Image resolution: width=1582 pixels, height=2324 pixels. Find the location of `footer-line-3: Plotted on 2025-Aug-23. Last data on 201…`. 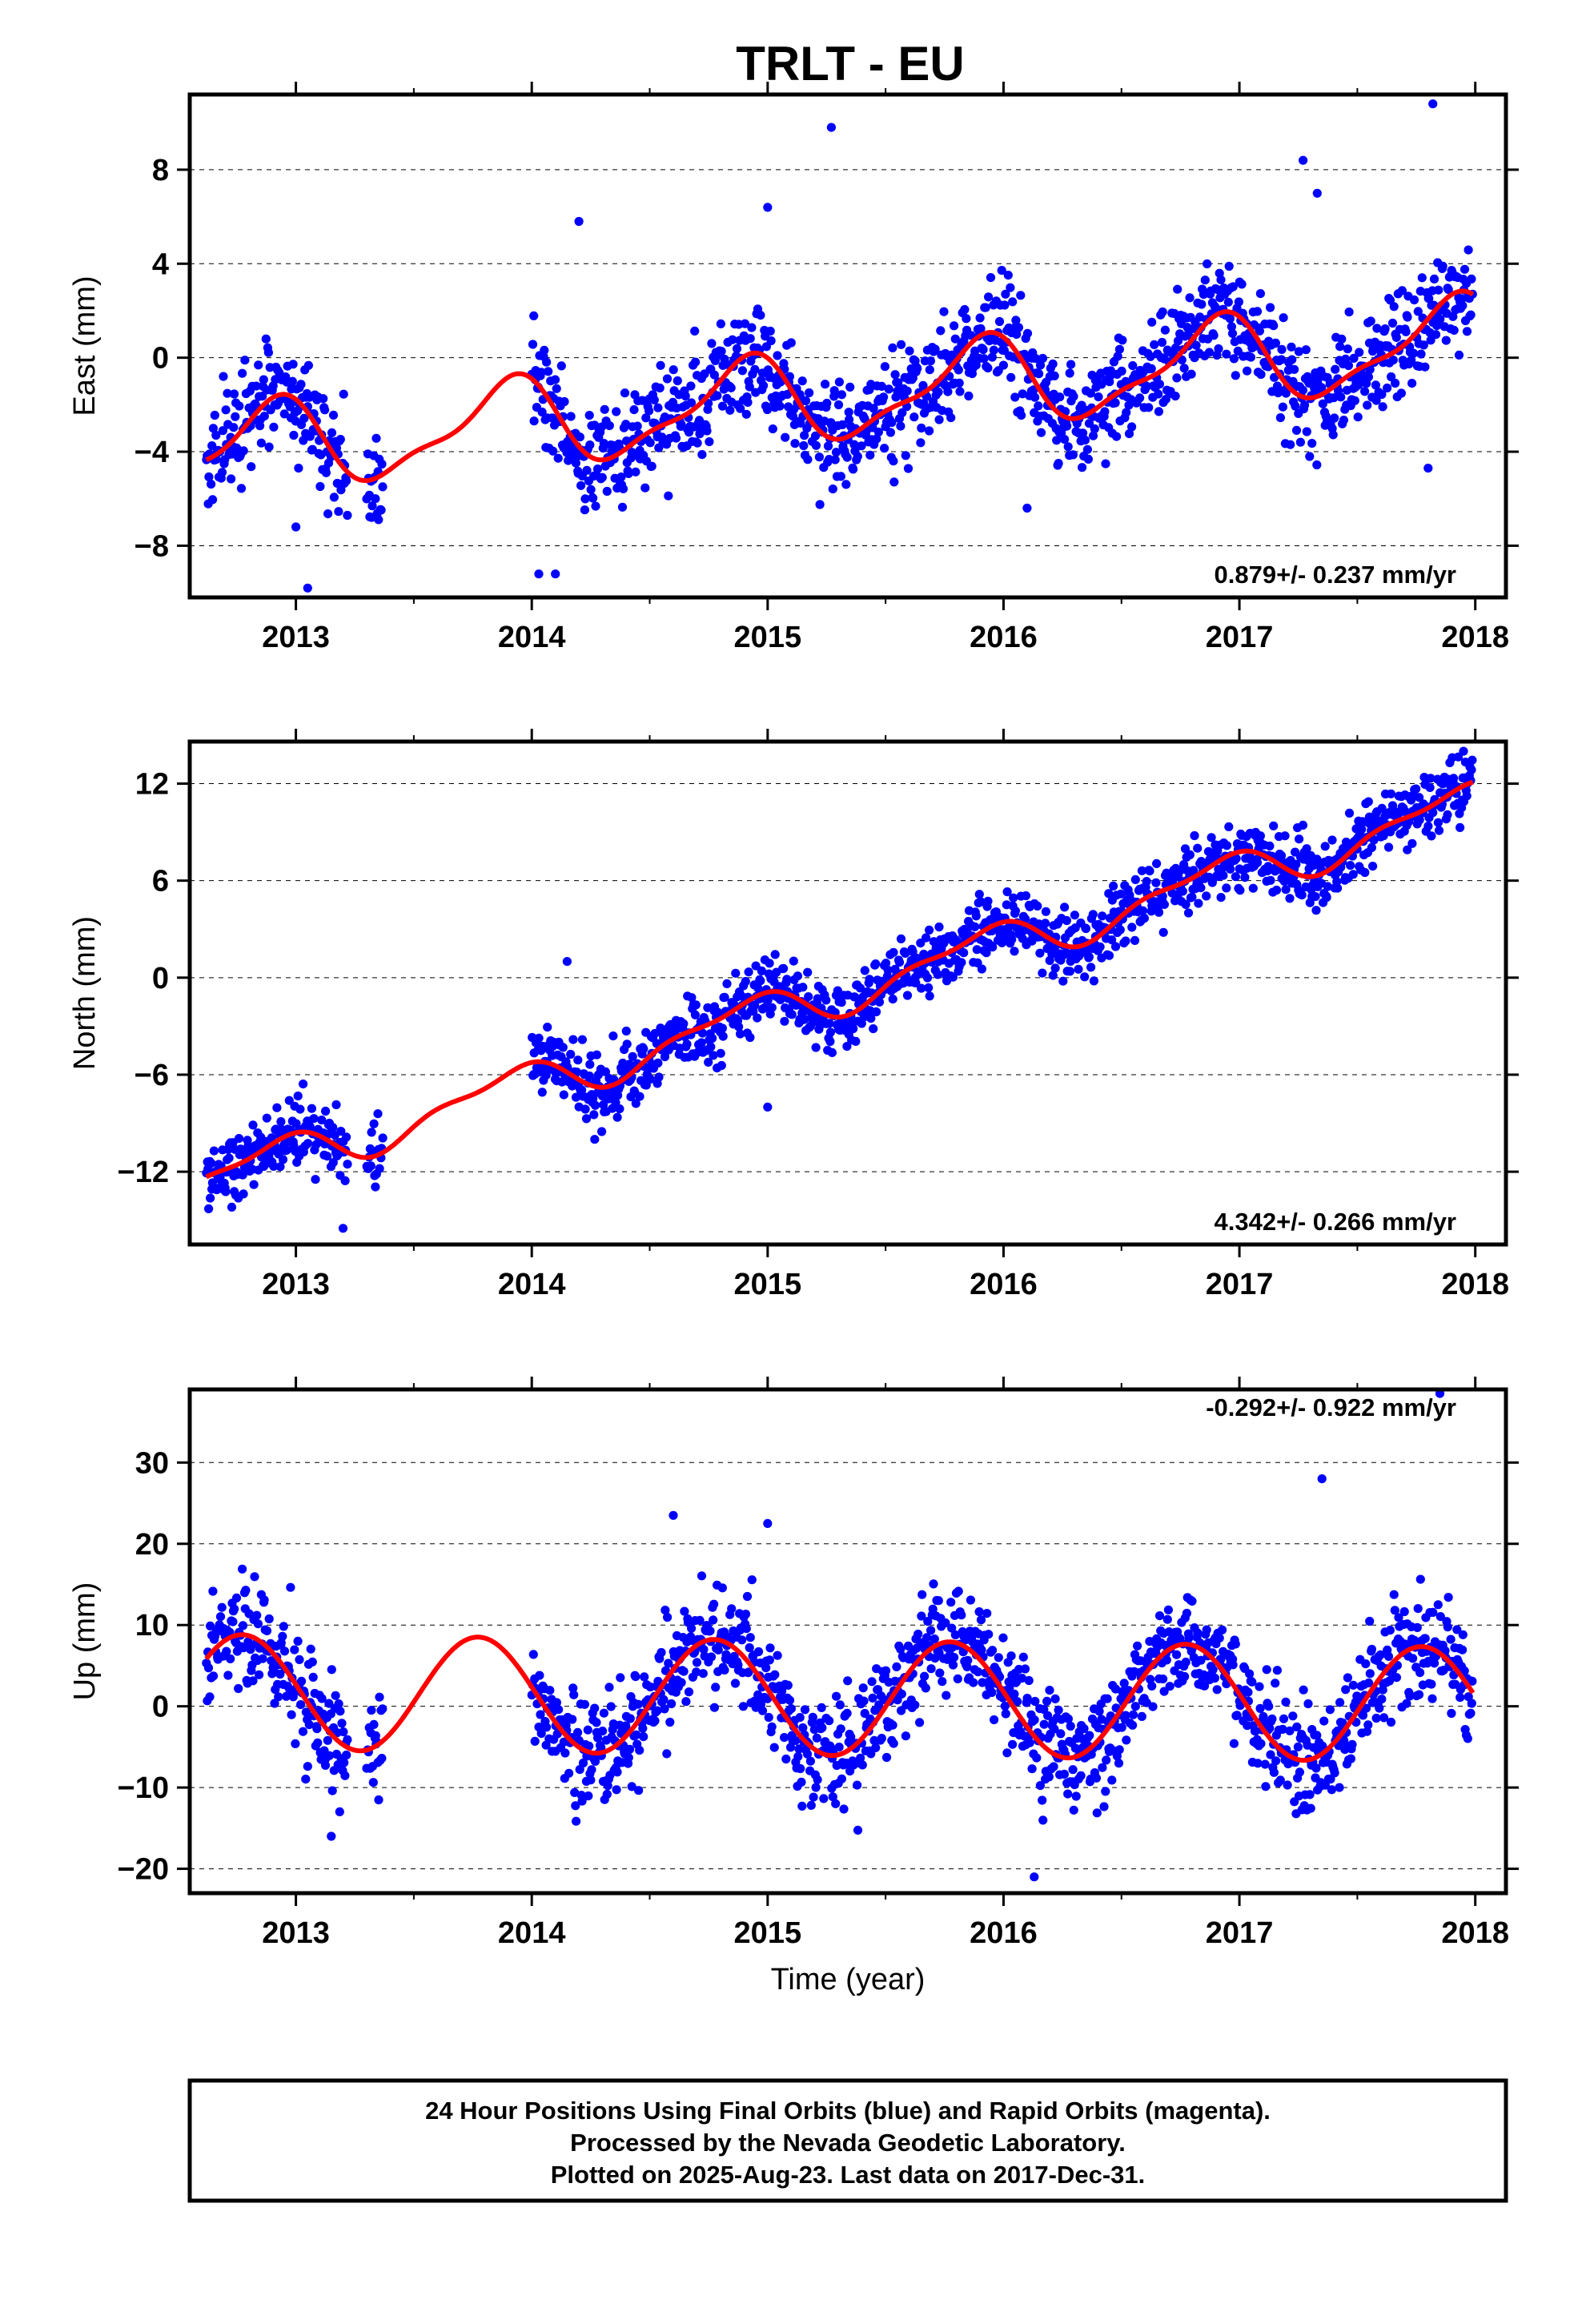

footer-line-3: Plotted on 2025-Aug-23. Last data on 201… is located at coordinates (848, 2175).